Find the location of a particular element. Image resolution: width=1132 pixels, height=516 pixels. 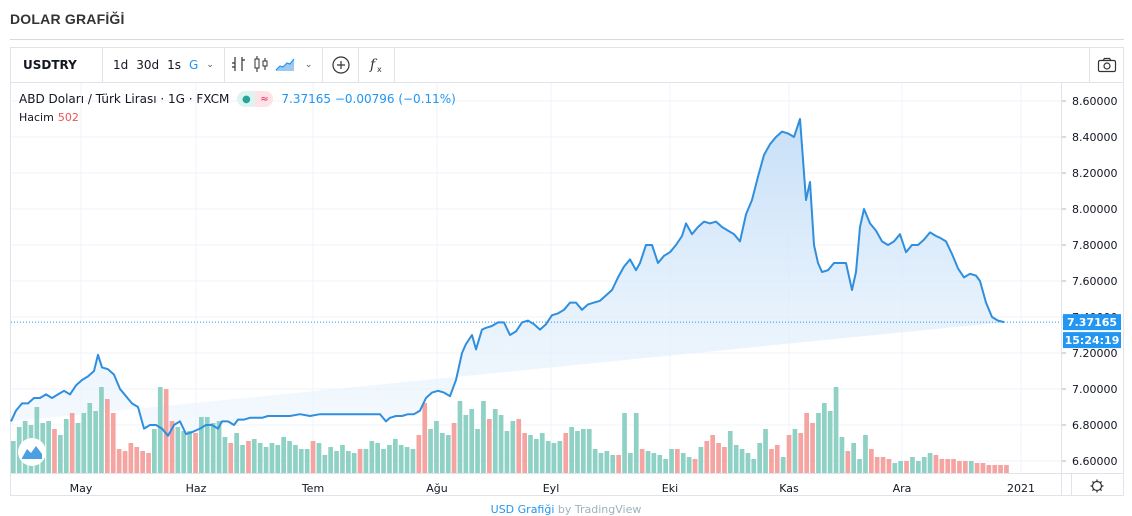

attribution: USD Grafiği by TradingView is located at coordinates (566, 509).